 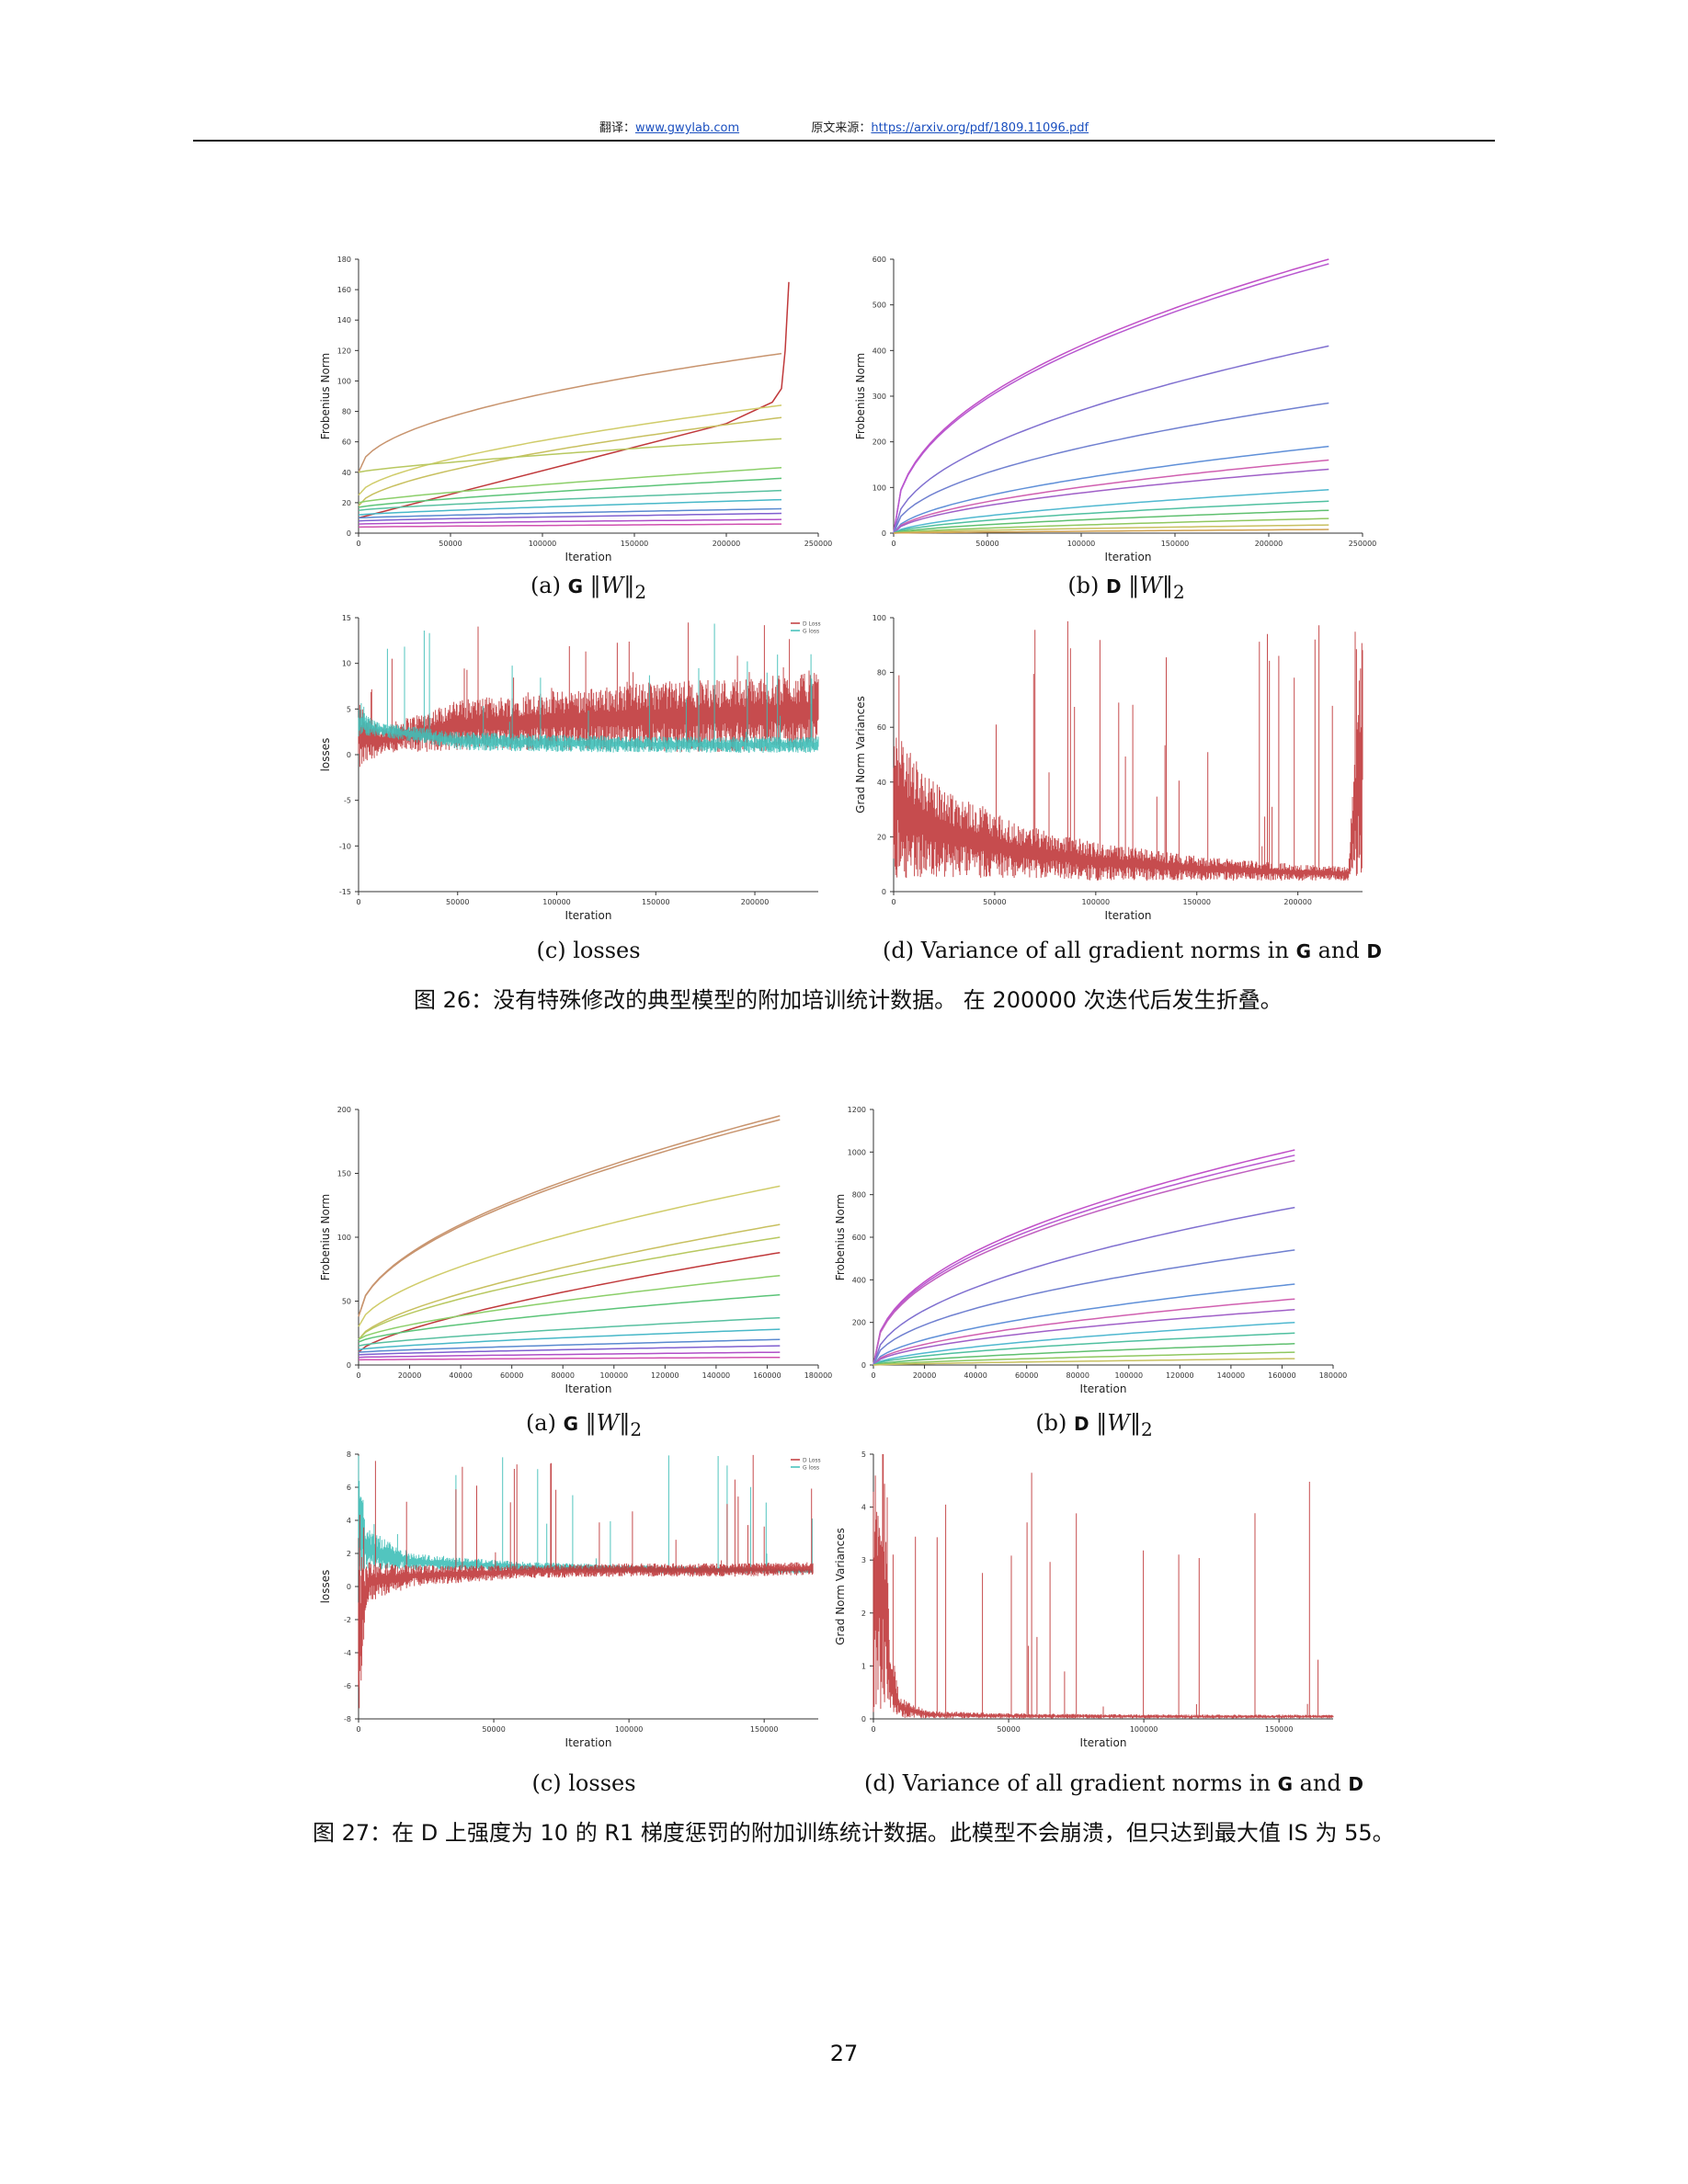 I want to click on figure27-subcaption-c: (c) losses, so click(x=583, y=1783).